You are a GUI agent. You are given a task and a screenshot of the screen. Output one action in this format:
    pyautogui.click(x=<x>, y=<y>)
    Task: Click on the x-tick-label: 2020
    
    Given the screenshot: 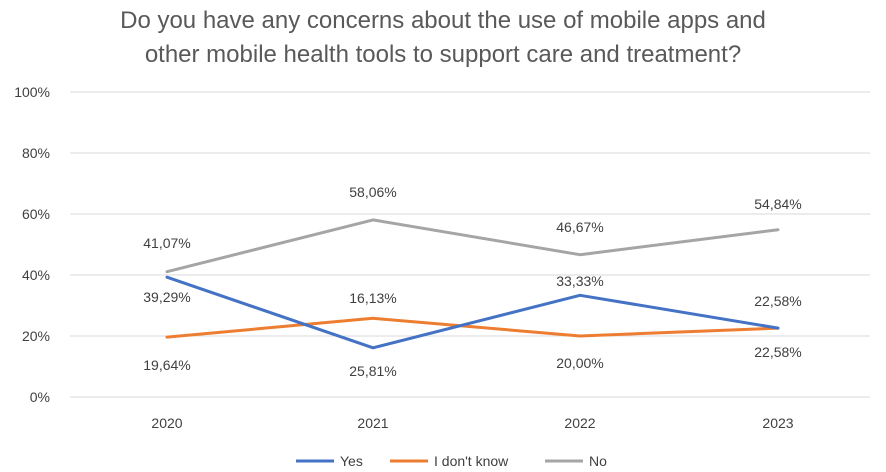 What is the action you would take?
    pyautogui.click(x=166, y=423)
    